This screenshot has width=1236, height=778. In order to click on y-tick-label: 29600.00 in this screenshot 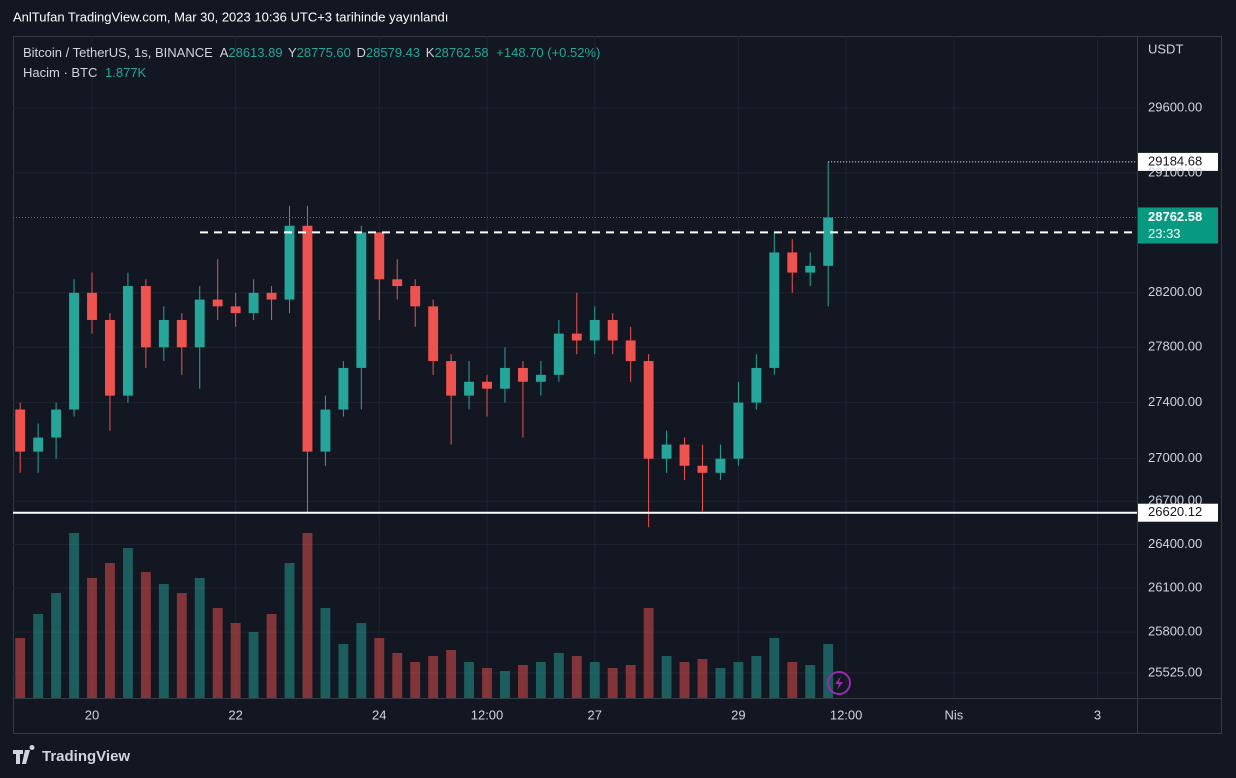, I will do `click(1175, 106)`.